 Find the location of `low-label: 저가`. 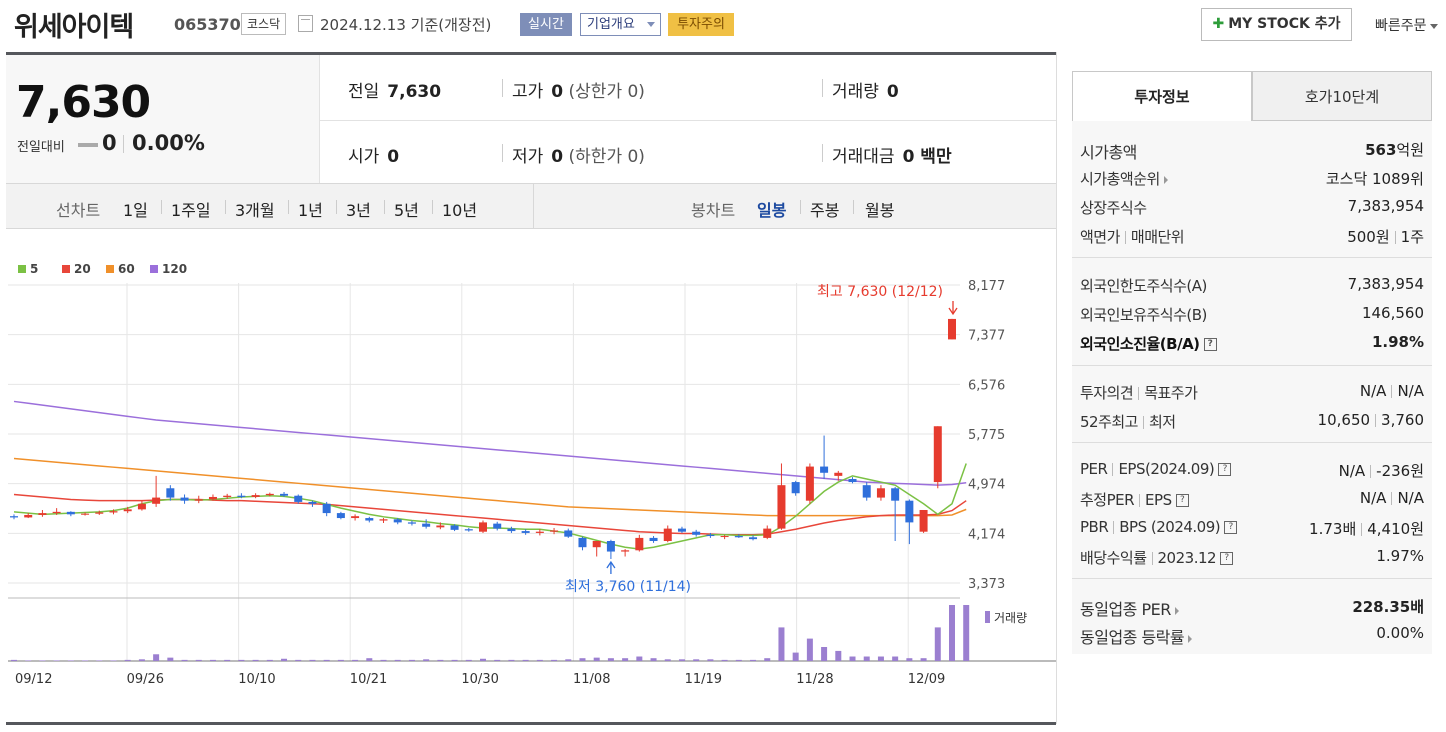

low-label: 저가 is located at coordinates (528, 157).